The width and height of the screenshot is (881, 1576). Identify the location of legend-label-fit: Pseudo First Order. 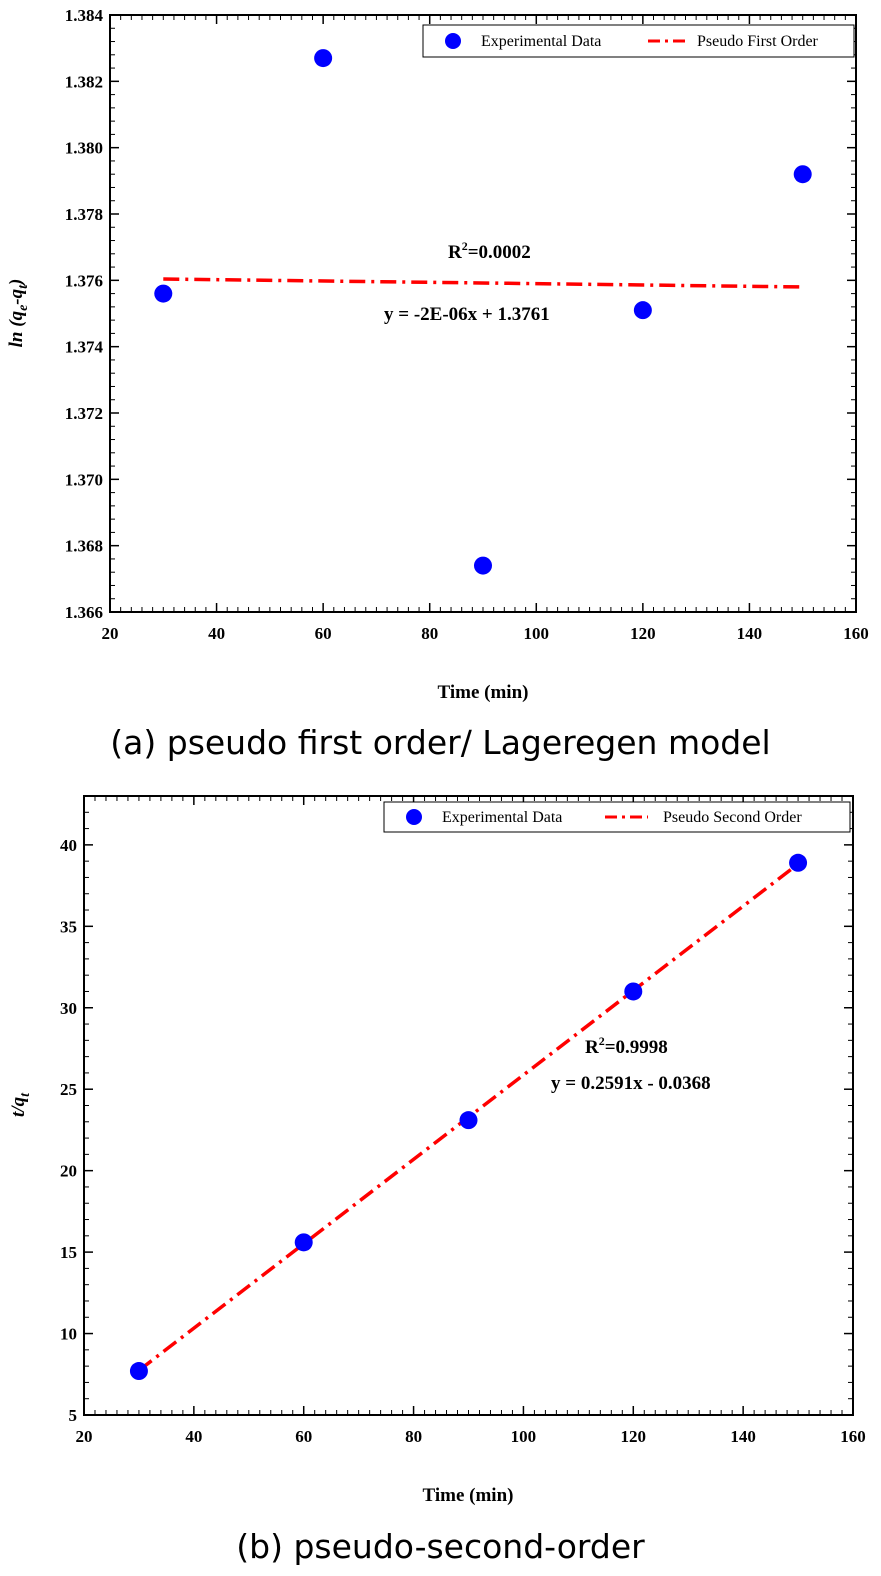
(758, 41).